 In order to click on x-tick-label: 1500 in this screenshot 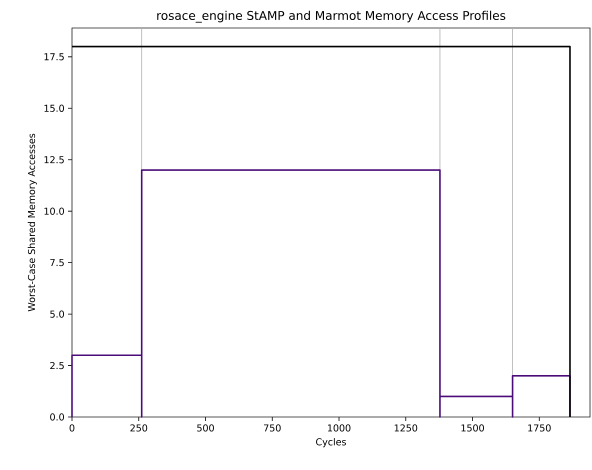, I will do `click(472, 428)`.